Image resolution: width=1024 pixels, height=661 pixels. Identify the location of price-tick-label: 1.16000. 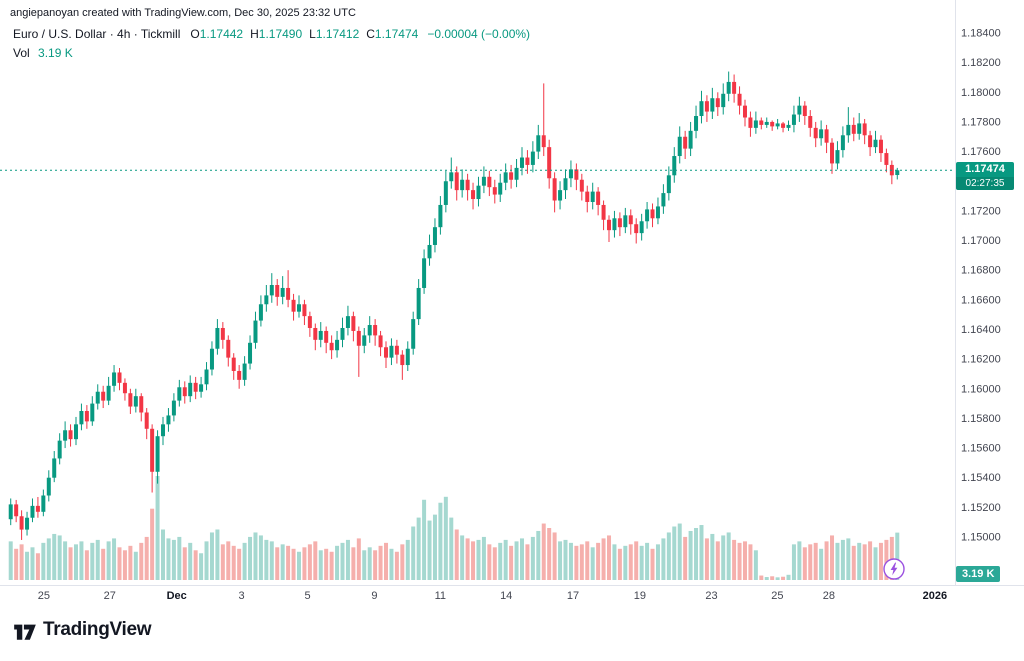
(981, 389).